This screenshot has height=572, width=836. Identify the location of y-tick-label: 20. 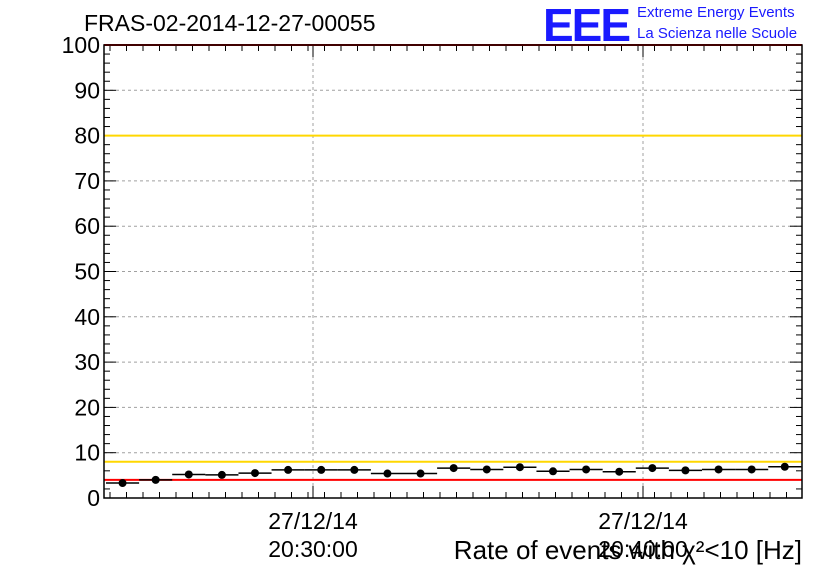
(87, 407).